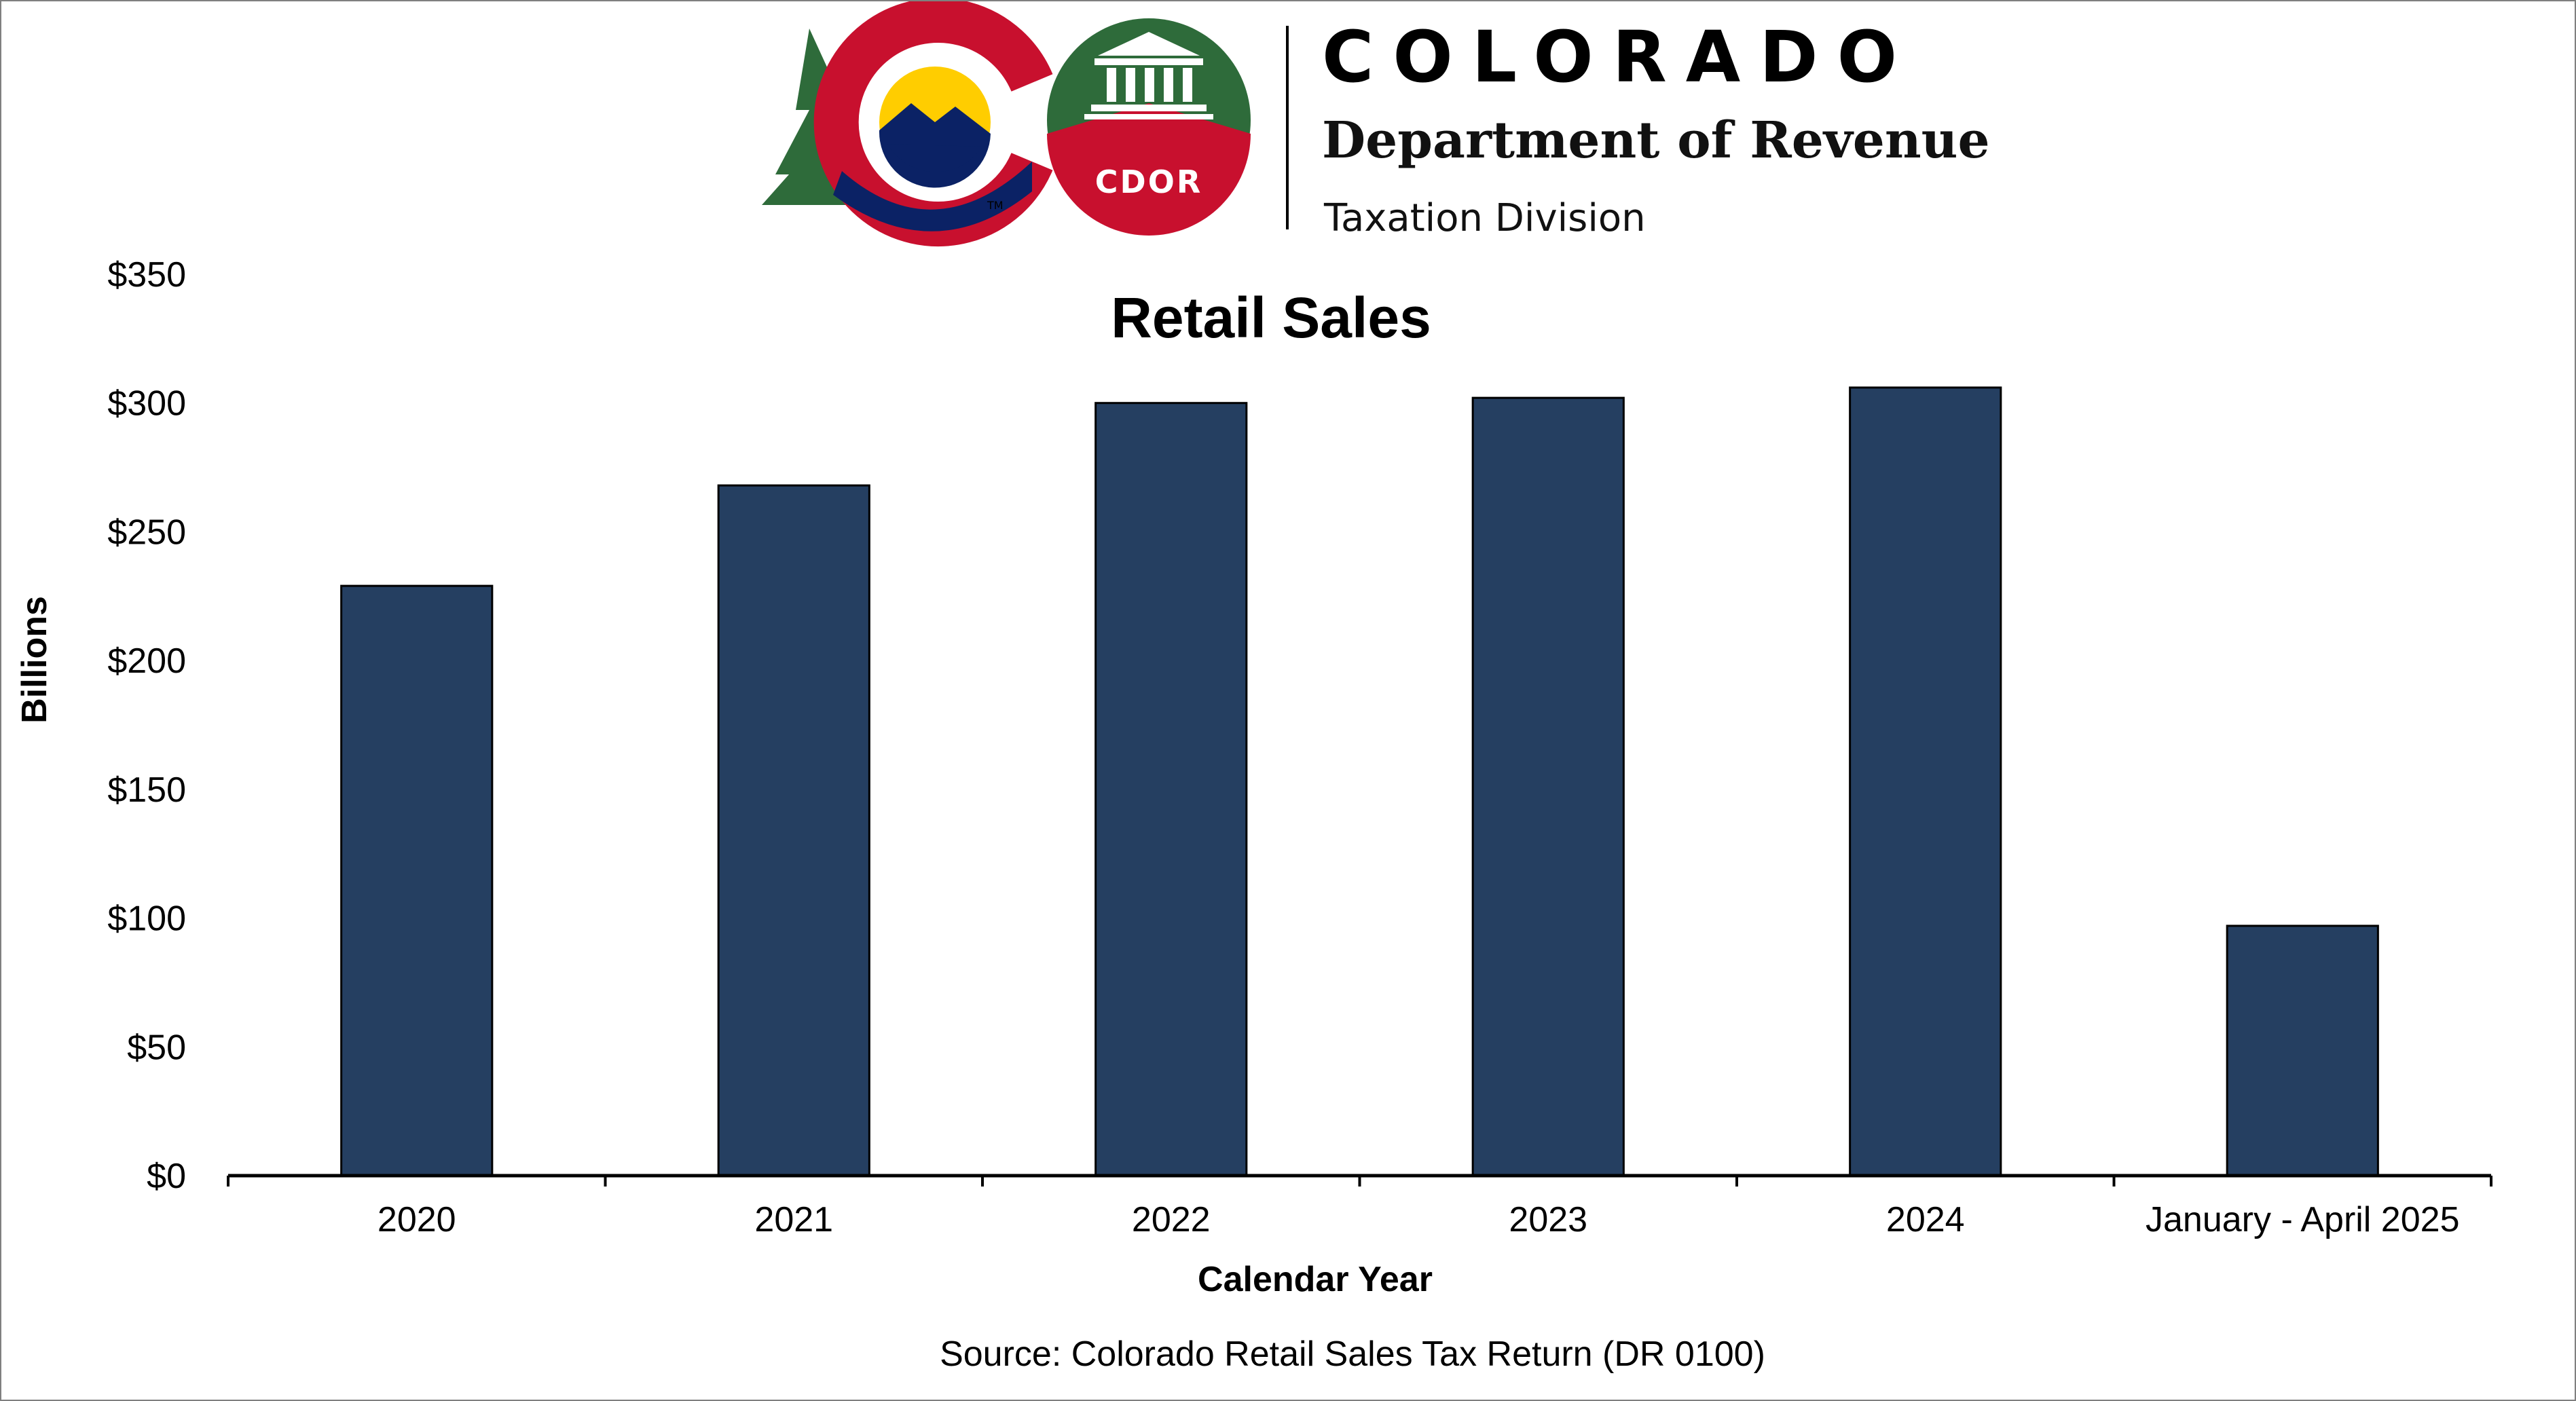  What do you see at coordinates (2303, 1219) in the screenshot?
I see `x-tick-label: January - April 2025` at bounding box center [2303, 1219].